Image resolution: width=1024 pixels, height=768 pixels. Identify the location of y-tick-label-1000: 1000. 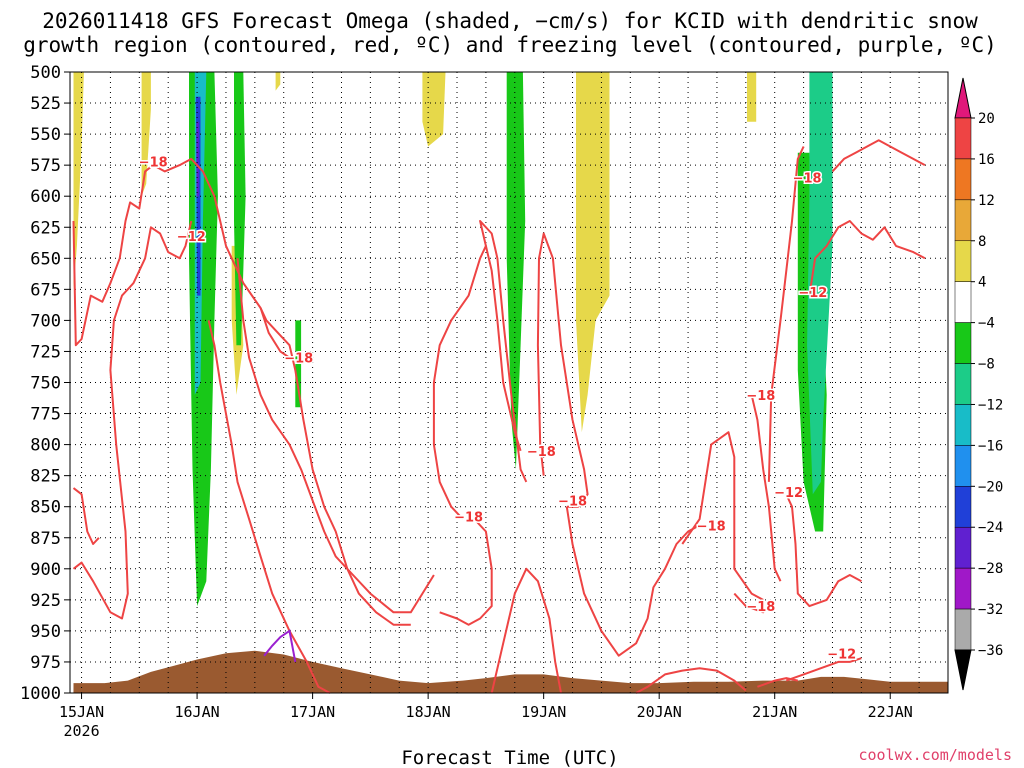
(40, 694).